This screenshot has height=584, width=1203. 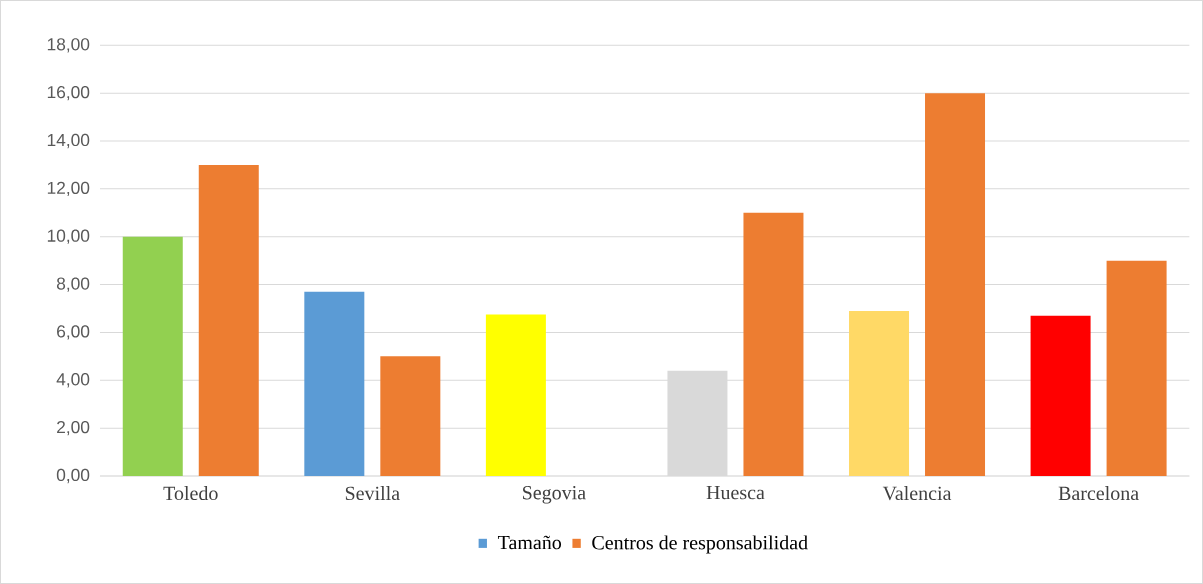 I want to click on y-tick-label: 18,00, so click(x=68, y=45).